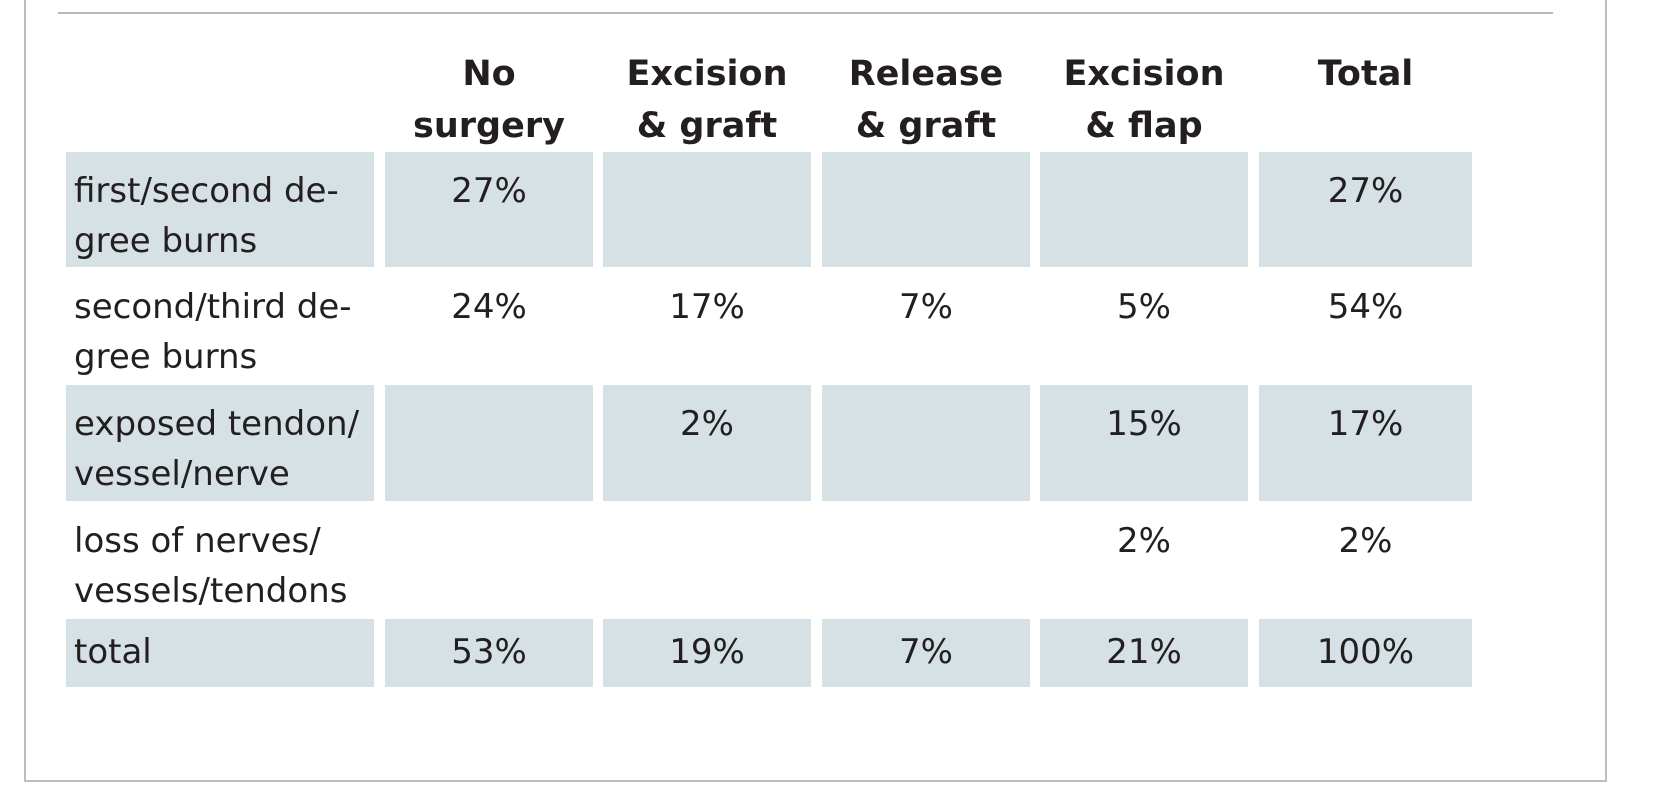 This screenshot has width=1656, height=800. I want to click on row-label: first/second de- gree burns, so click(220, 209).